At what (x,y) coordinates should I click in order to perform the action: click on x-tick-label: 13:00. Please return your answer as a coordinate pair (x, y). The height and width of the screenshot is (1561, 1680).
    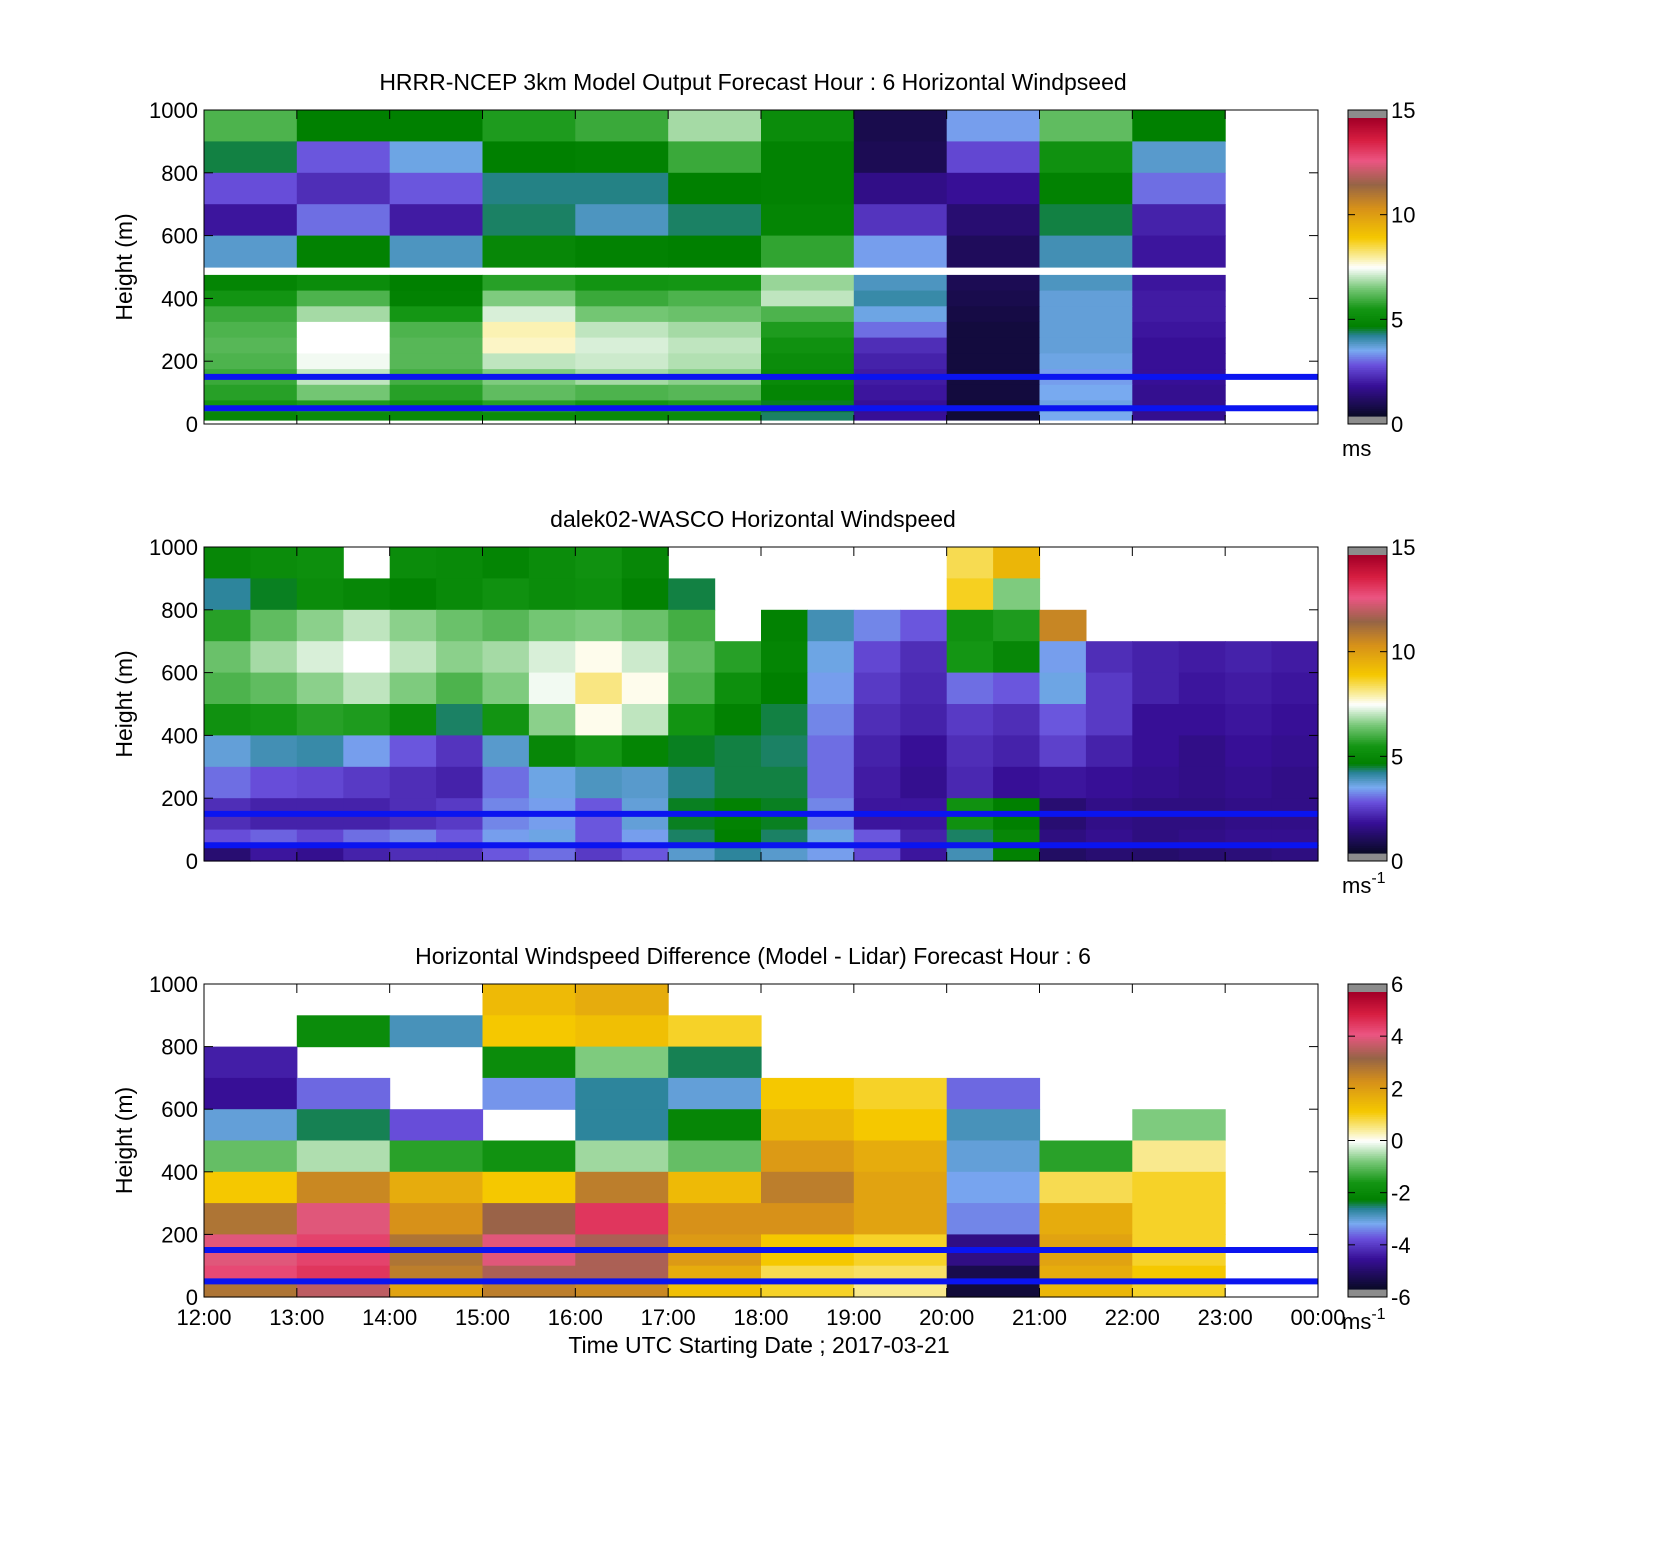
    Looking at the image, I should click on (296, 1317).